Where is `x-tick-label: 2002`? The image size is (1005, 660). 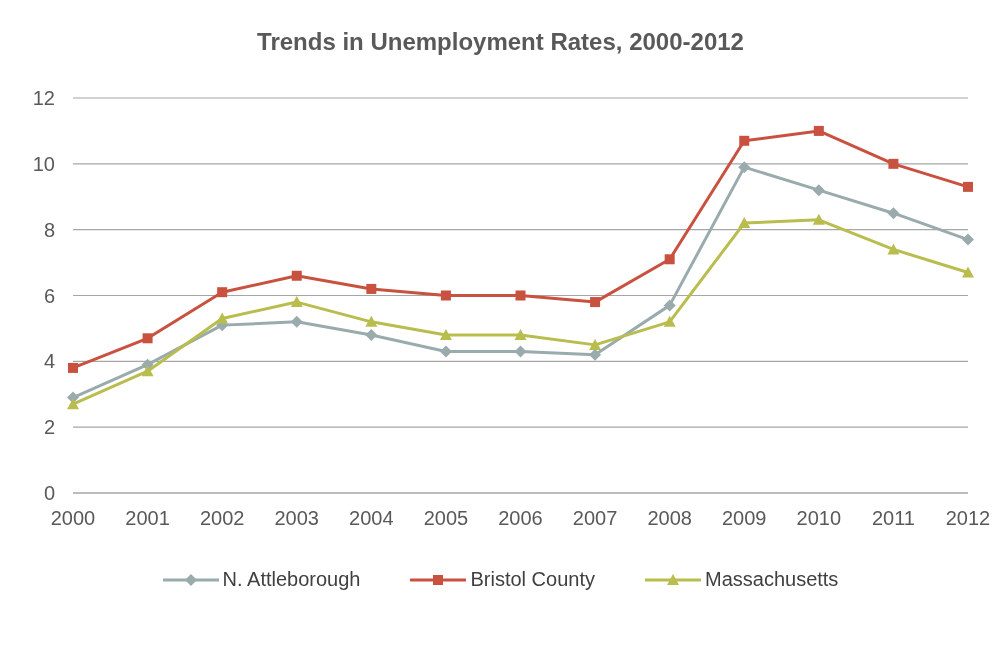 x-tick-label: 2002 is located at coordinates (222, 518).